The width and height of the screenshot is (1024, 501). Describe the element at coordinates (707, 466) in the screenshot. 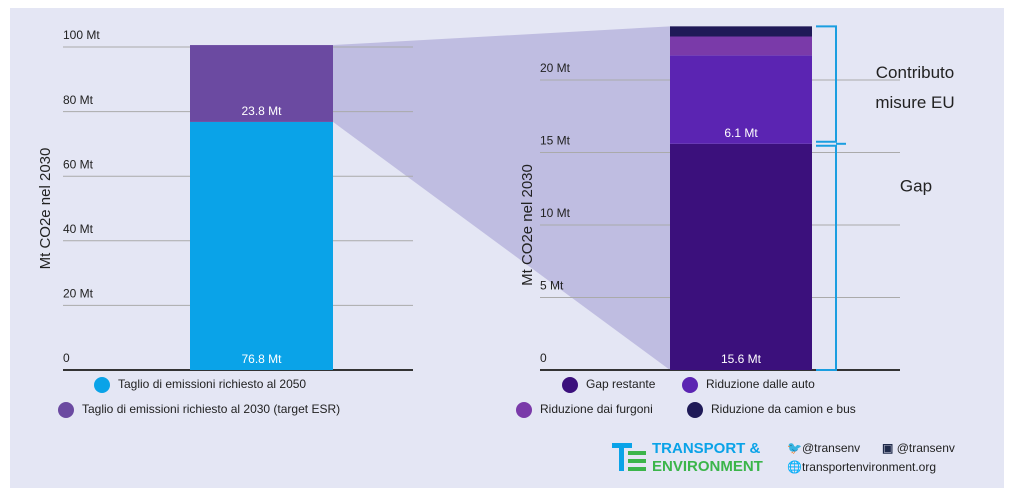

I see `brand-line2: ENVIRONMENT` at that location.